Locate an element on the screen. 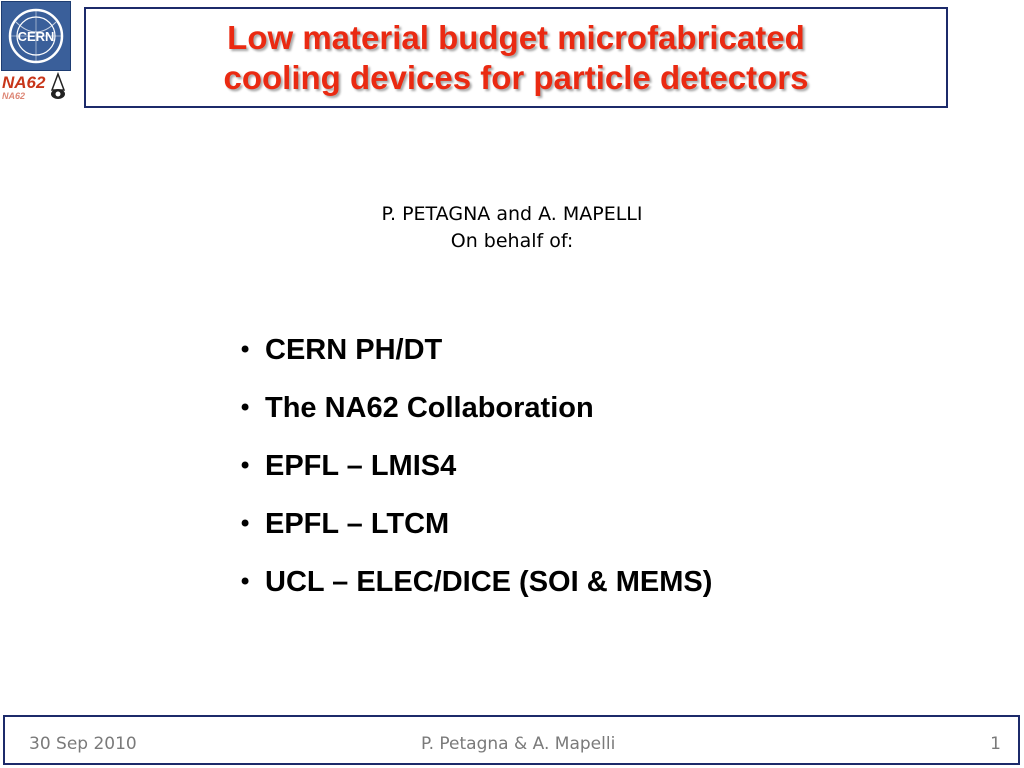  list-item: • EPFL – LTCM is located at coordinates (475, 536).